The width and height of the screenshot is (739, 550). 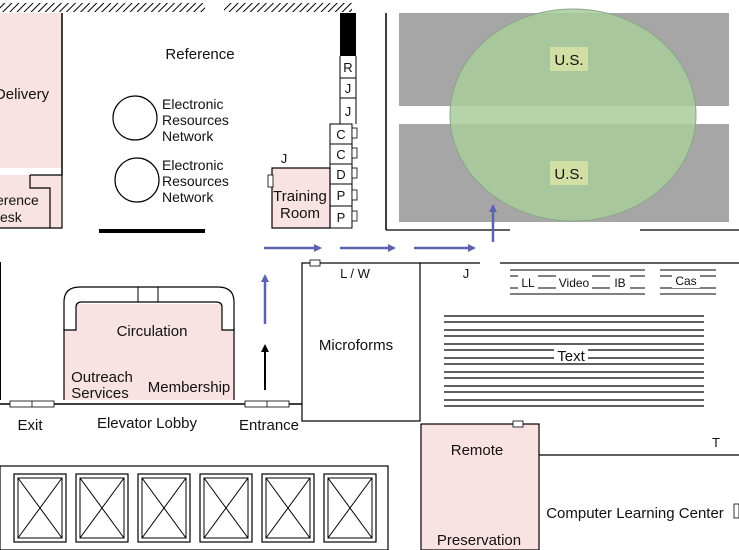 I want to click on lw-label: L / W, so click(x=355, y=273).